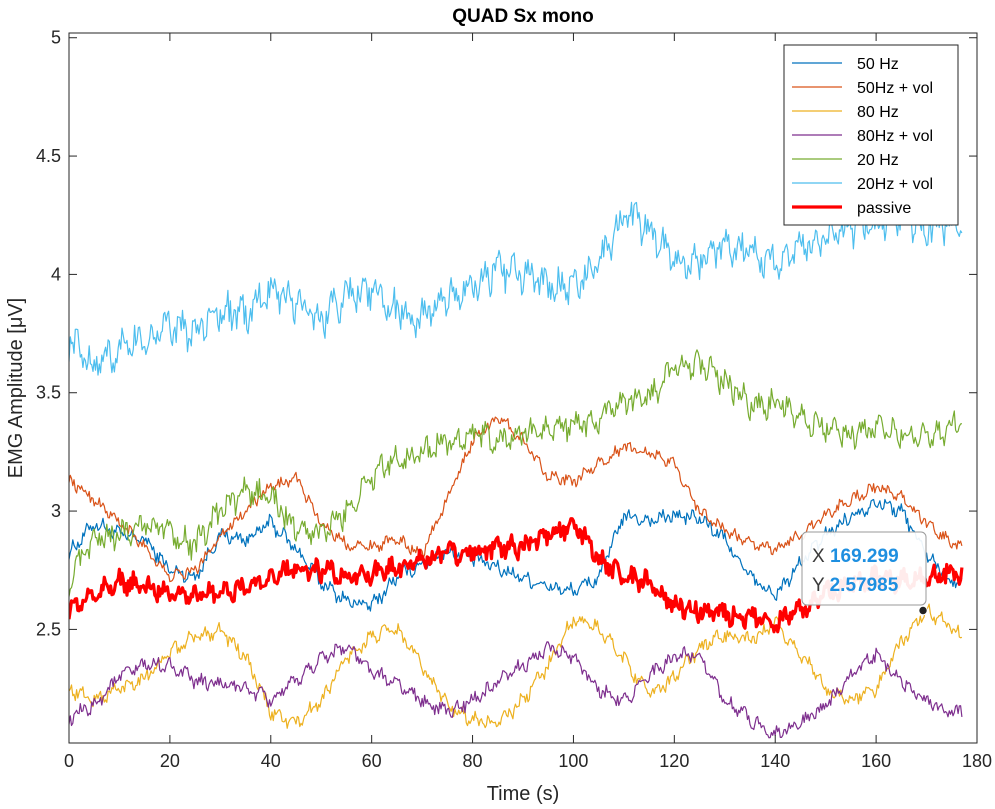  I want to click on x-tick-label: 40, so click(271, 761).